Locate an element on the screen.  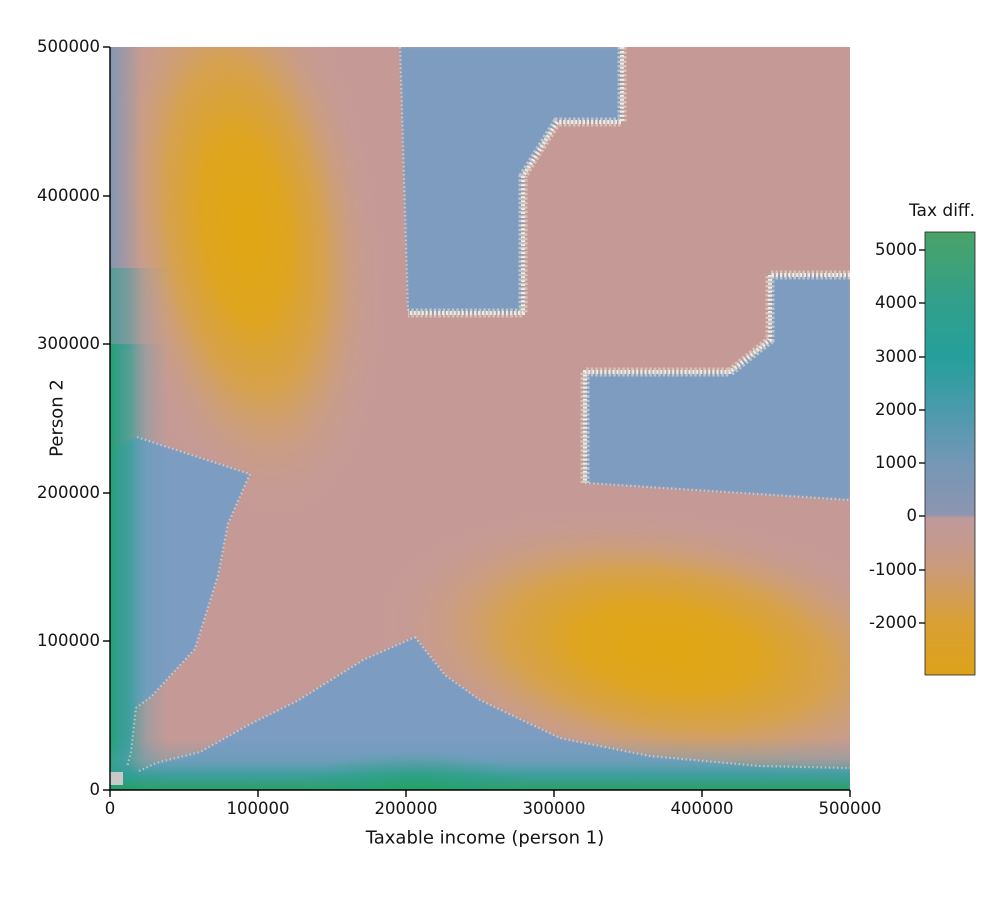
colorbar-tick-label: 5000 is located at coordinates (896, 249).